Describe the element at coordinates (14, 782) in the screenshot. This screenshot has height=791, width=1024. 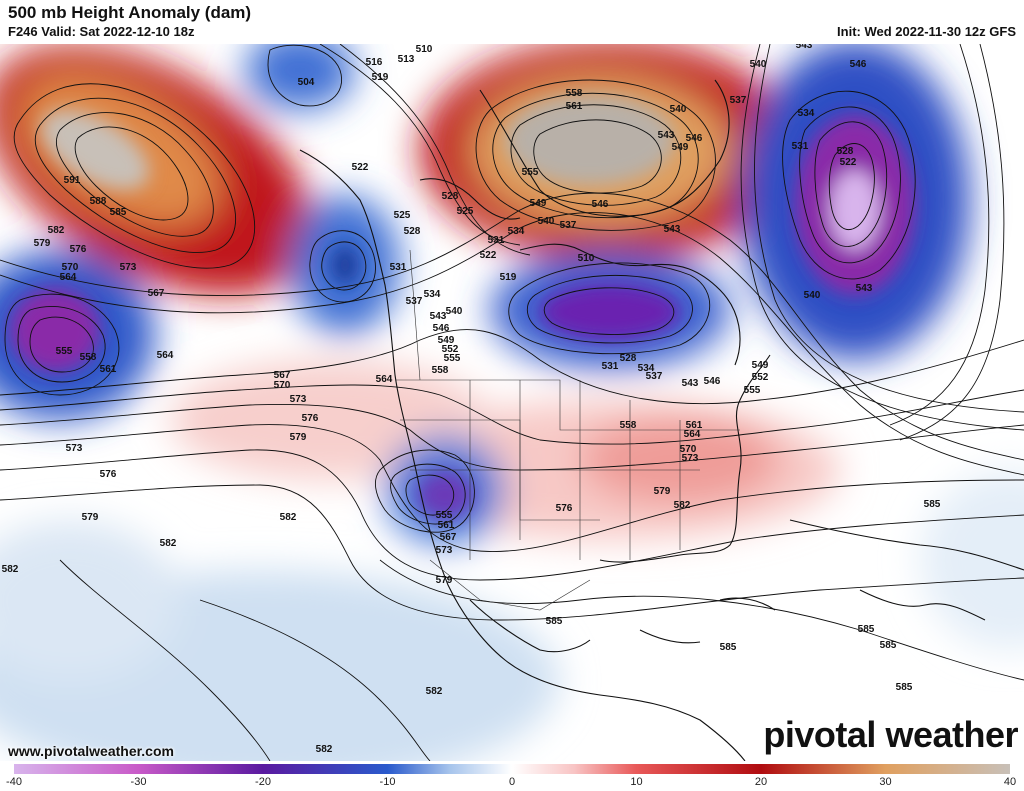
I see `colorbar-tick-label: -40` at that location.